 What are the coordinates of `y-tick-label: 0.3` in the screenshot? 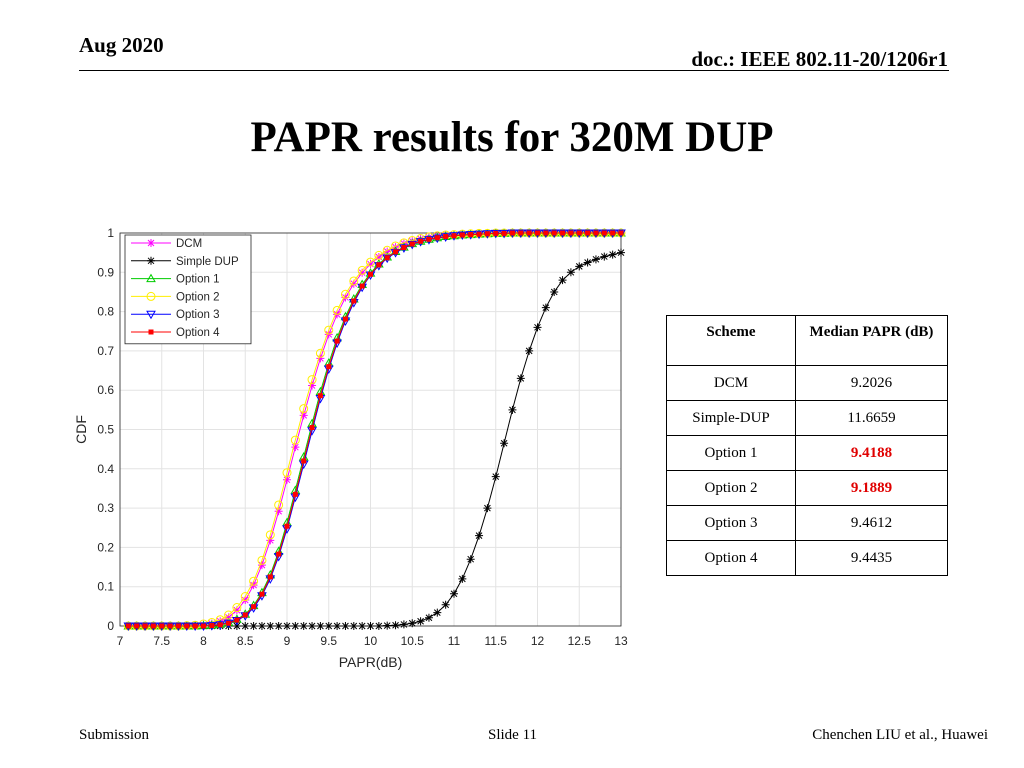 It's located at (105, 508).